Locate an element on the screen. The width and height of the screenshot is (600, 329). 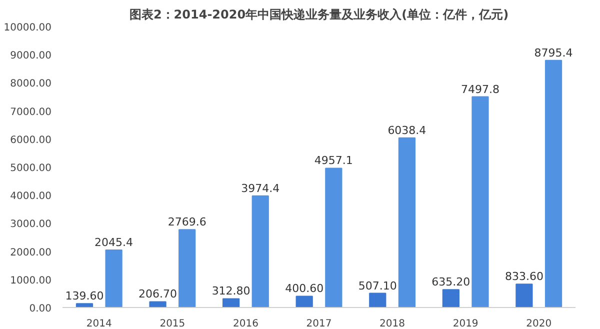
y-tick-label: 3000.00 is located at coordinates (31, 224).